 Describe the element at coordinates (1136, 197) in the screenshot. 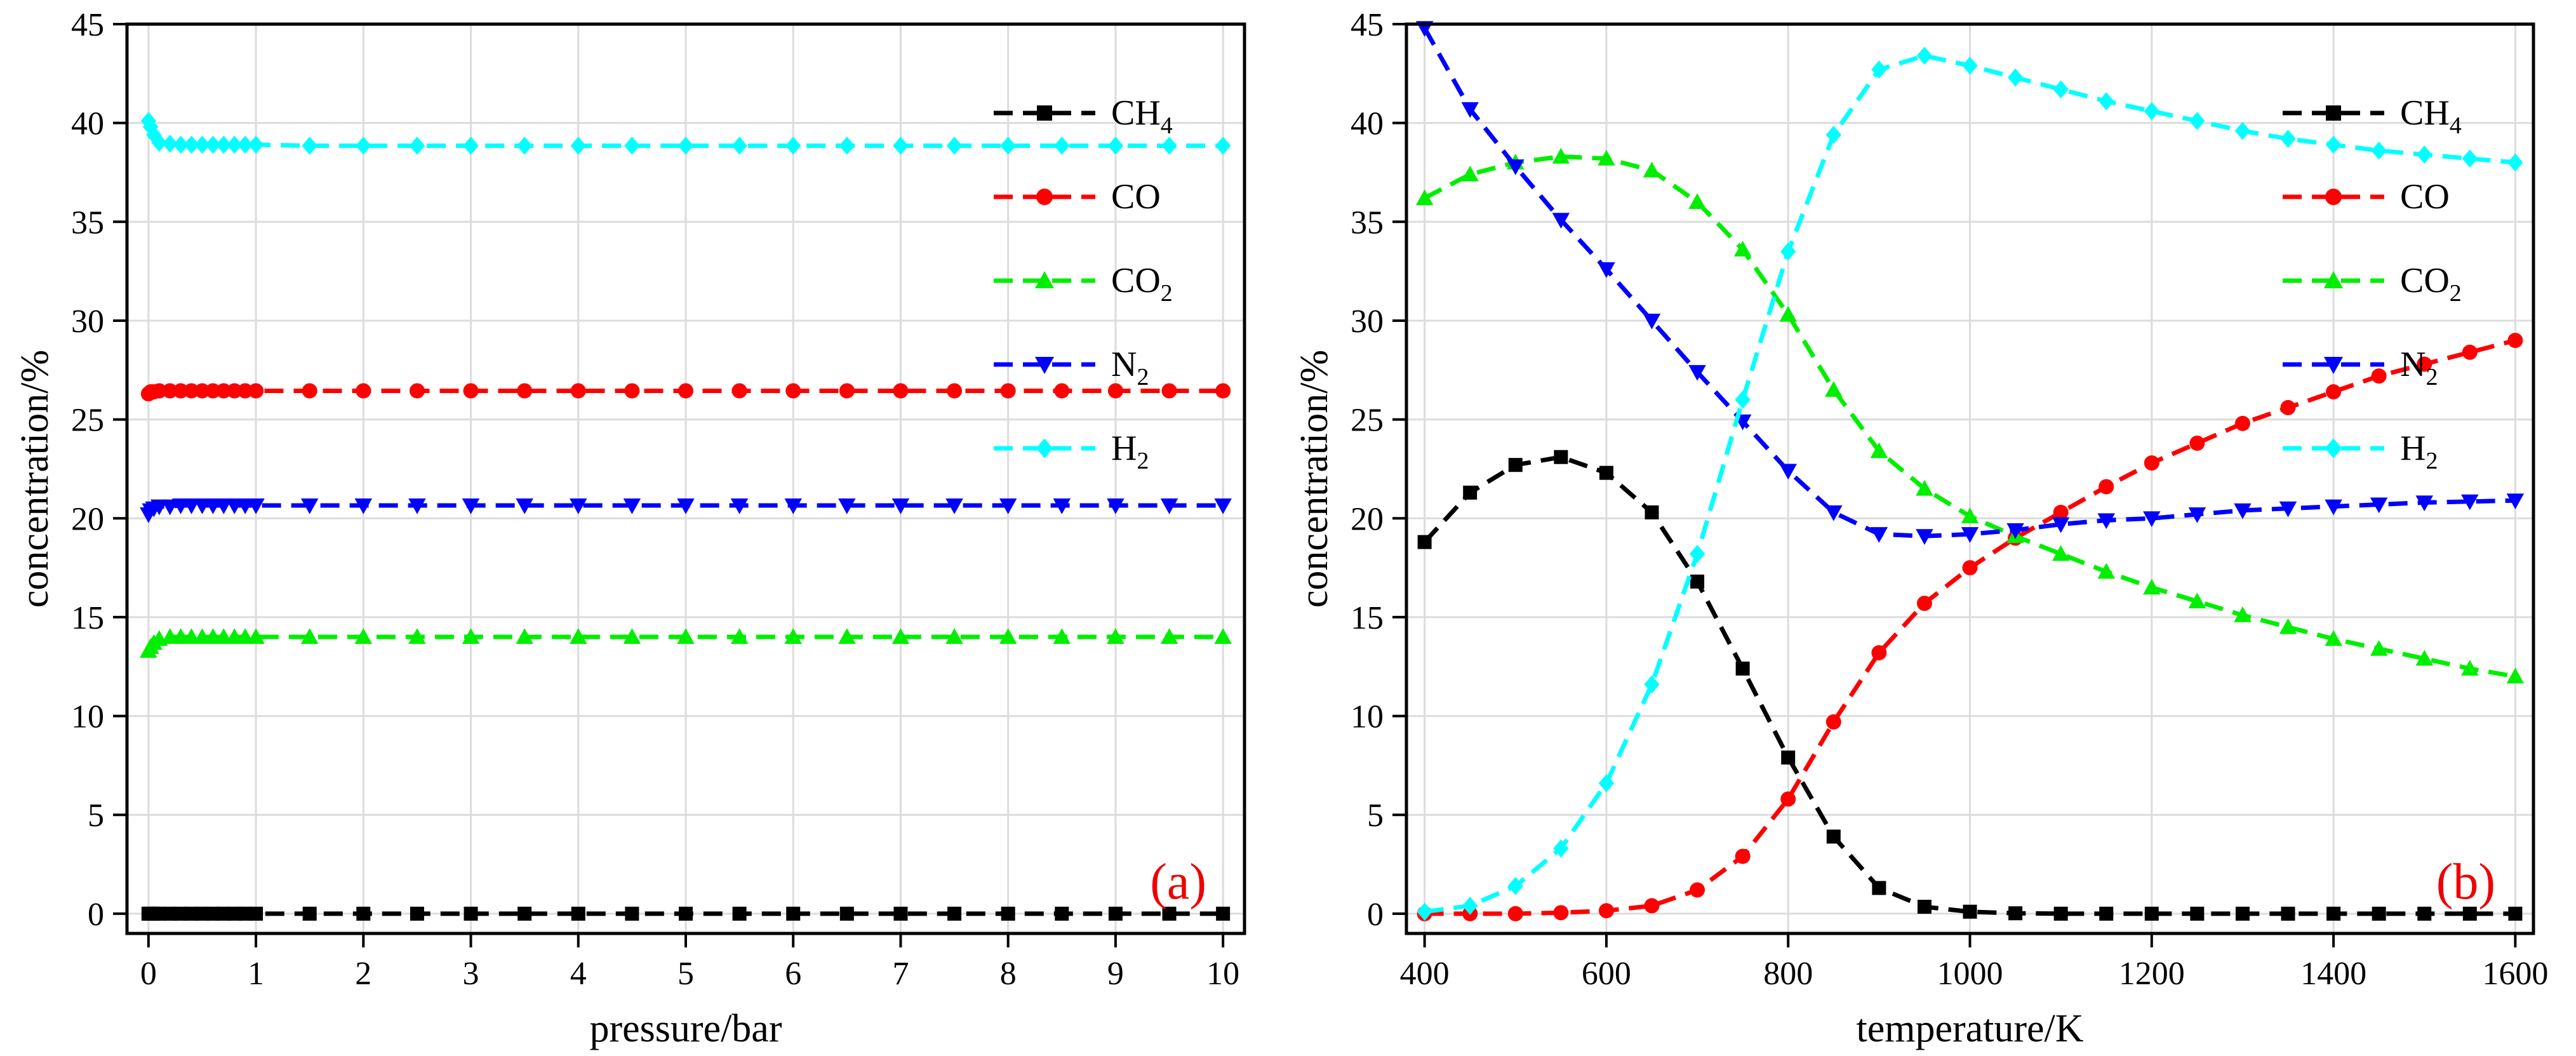

I see `legend-label-co: CO` at that location.